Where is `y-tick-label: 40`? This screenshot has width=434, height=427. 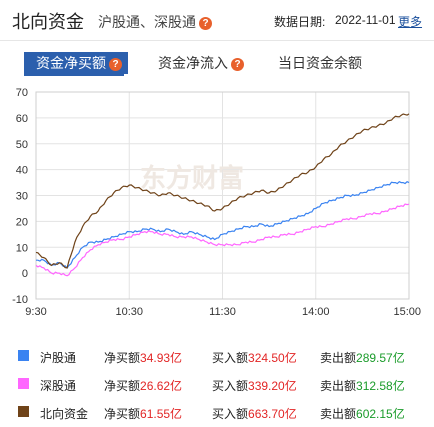
y-tick-label: 40 is located at coordinates (22, 171).